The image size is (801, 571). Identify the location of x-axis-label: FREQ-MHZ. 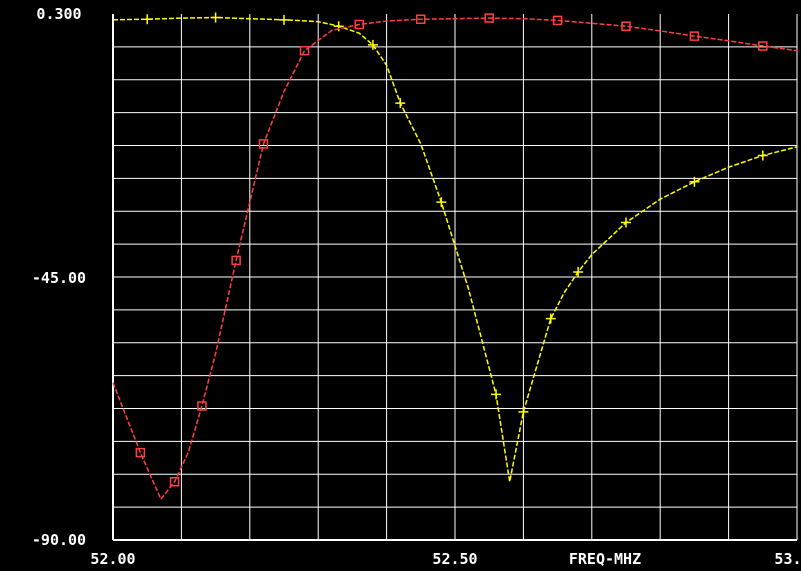
(605, 559).